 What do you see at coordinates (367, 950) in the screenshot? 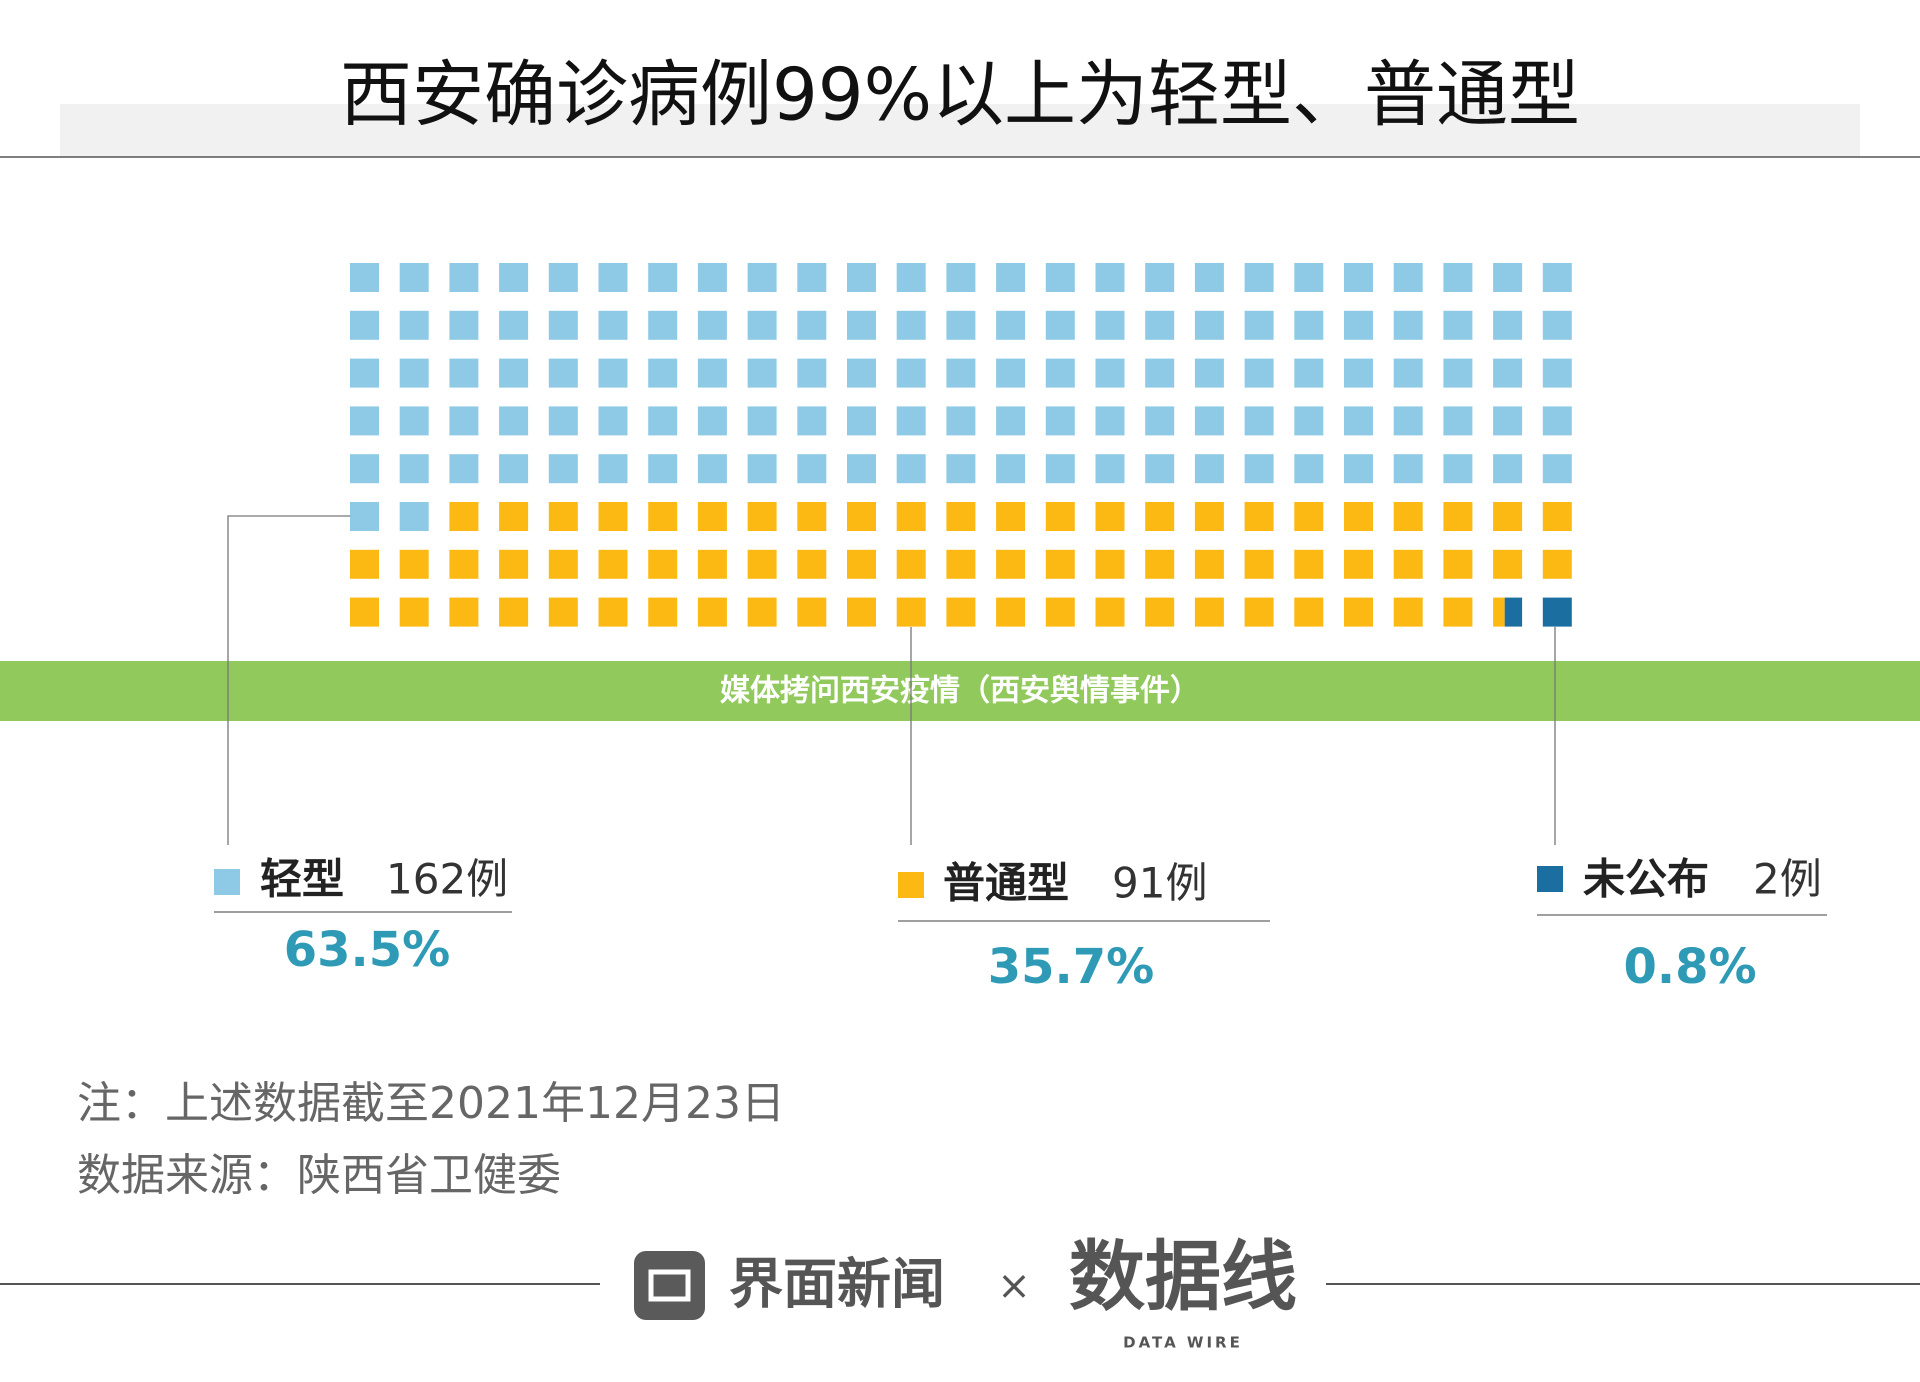
I see `percent-label: 63.5%` at bounding box center [367, 950].